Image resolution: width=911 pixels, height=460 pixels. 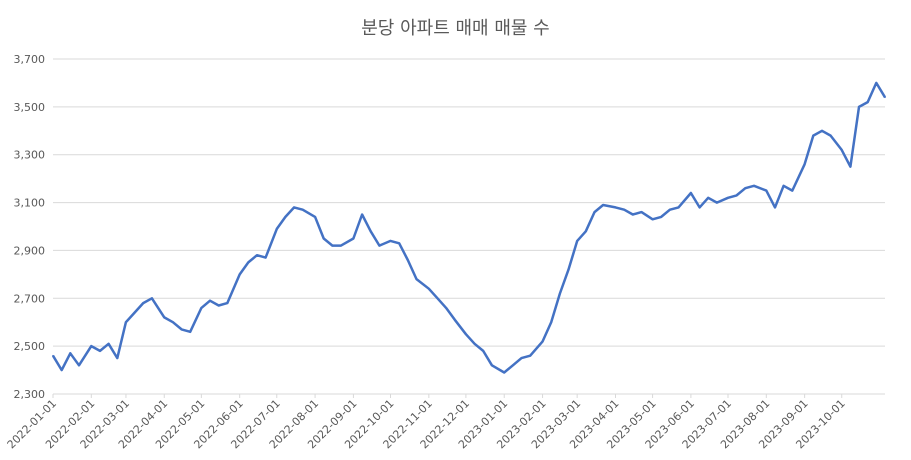 What do you see at coordinates (30, 394) in the screenshot?
I see `y-tick-label: 2,300` at bounding box center [30, 394].